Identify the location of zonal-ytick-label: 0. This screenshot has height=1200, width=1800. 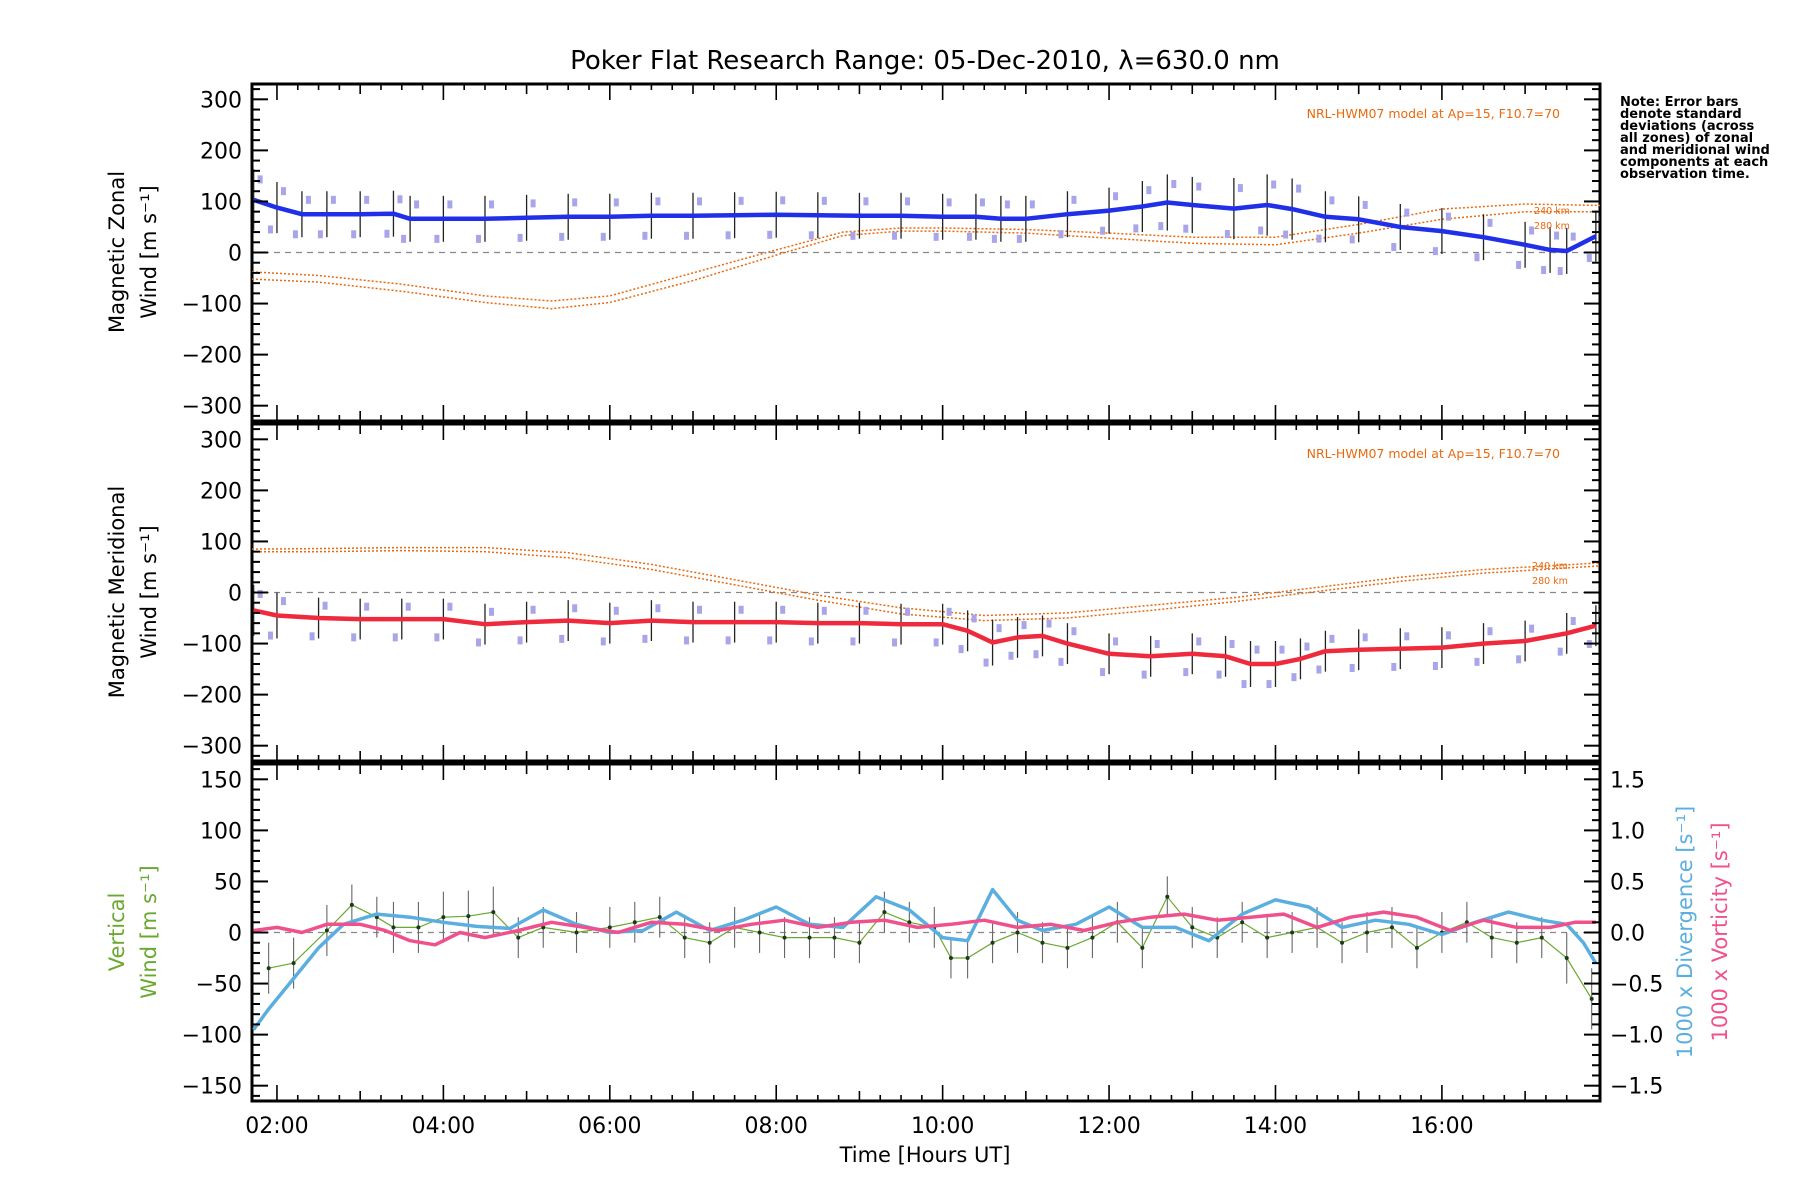
(235, 254).